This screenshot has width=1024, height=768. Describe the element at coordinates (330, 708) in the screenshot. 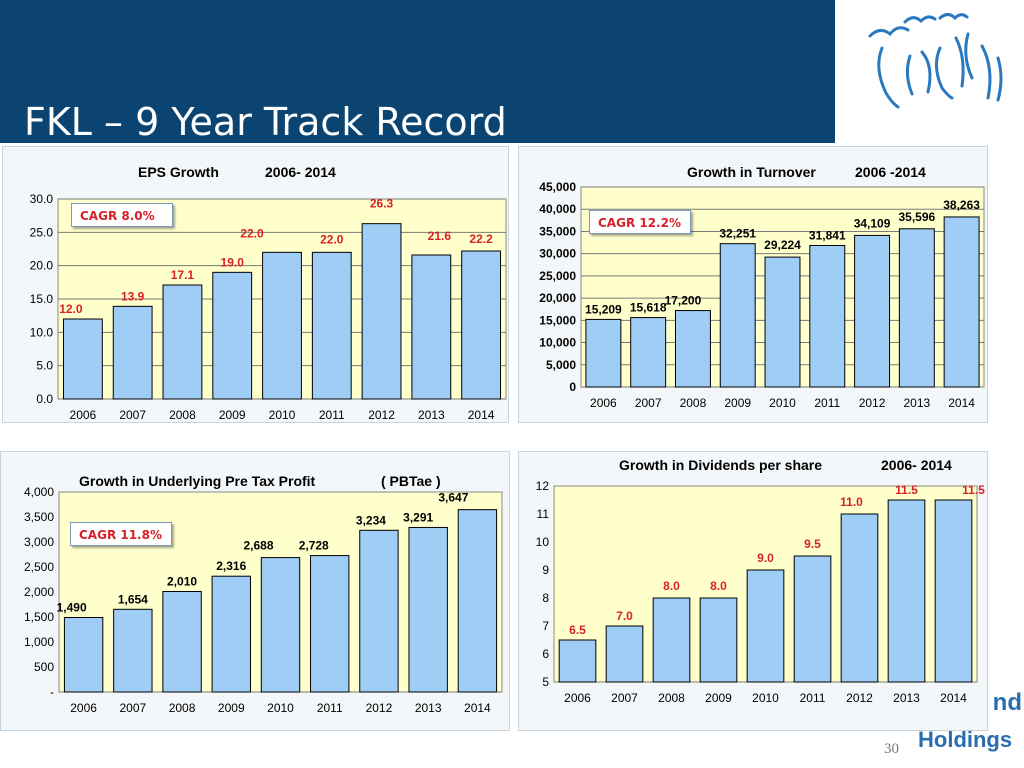

I see `pbtae-xtick-label: 2011` at that location.